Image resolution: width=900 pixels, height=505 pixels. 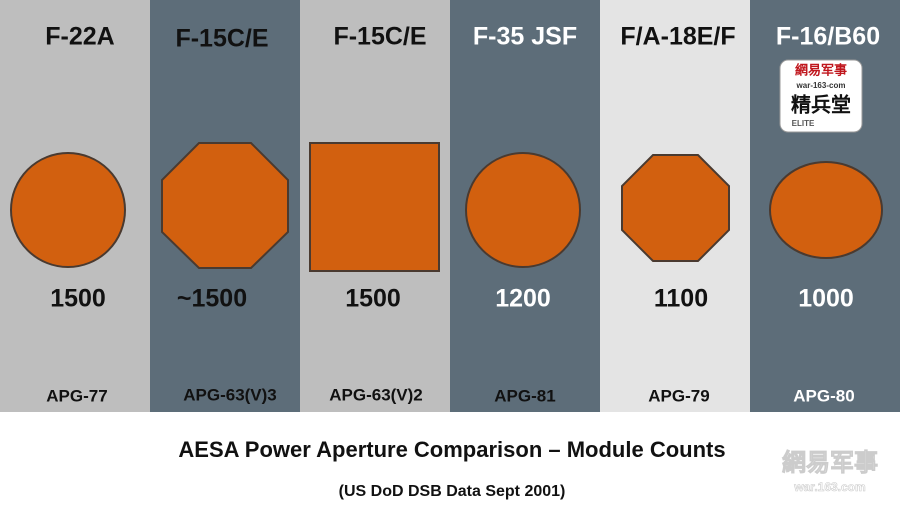 What do you see at coordinates (76, 395) in the screenshot?
I see `radar-name: APG-77` at bounding box center [76, 395].